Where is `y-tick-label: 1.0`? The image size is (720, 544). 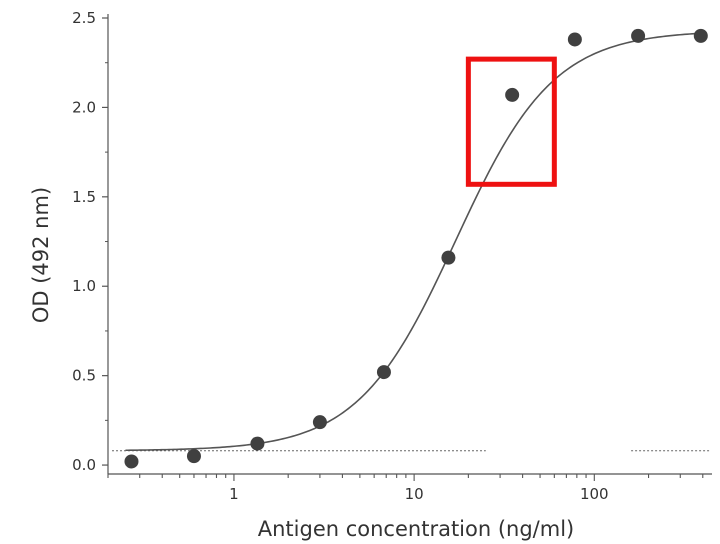 y-tick-label: 1.0 is located at coordinates (84, 286).